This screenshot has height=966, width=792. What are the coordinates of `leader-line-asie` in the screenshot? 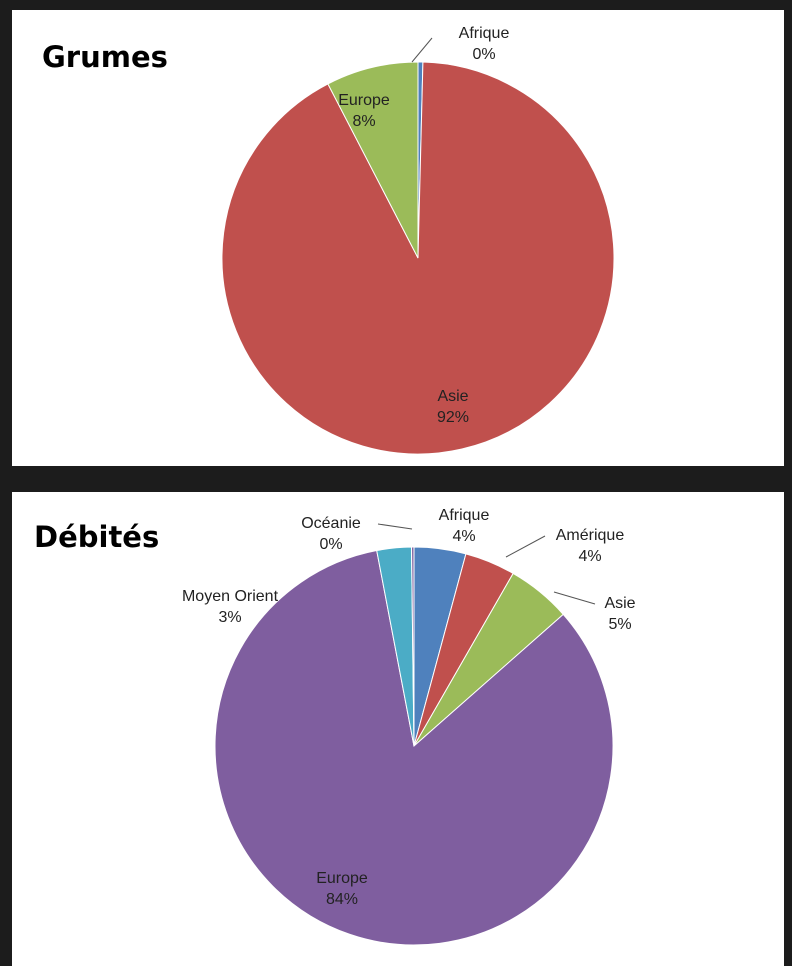 It's located at (574, 598).